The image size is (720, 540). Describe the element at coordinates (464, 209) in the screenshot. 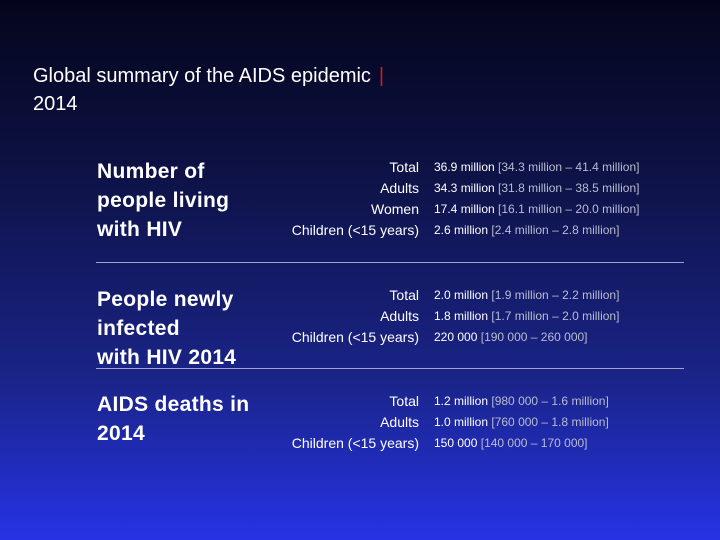

I see `estimate: 17.4 million` at that location.